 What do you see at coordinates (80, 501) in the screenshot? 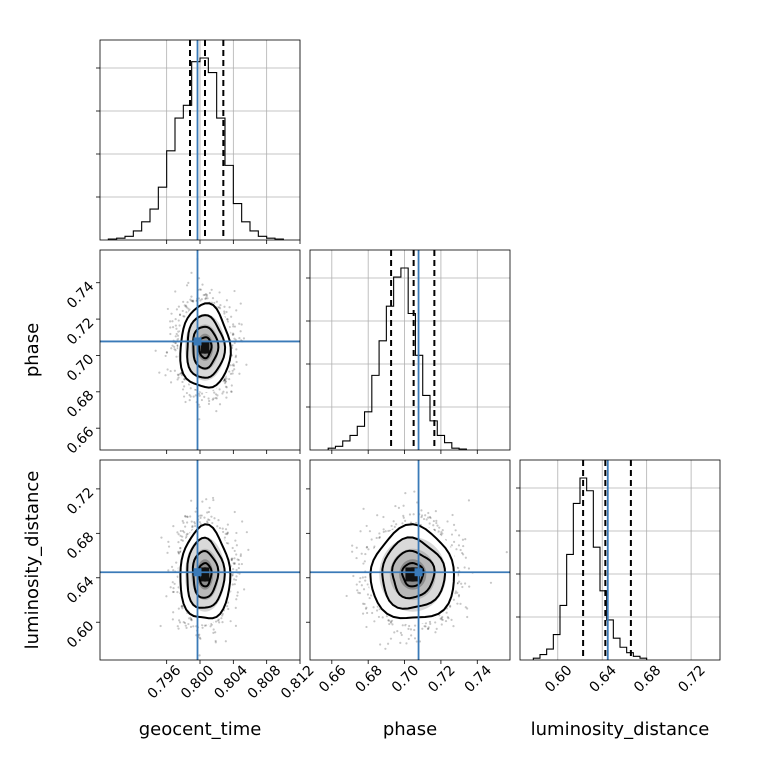
I see `y-tick-label: 0.72` at bounding box center [80, 501].